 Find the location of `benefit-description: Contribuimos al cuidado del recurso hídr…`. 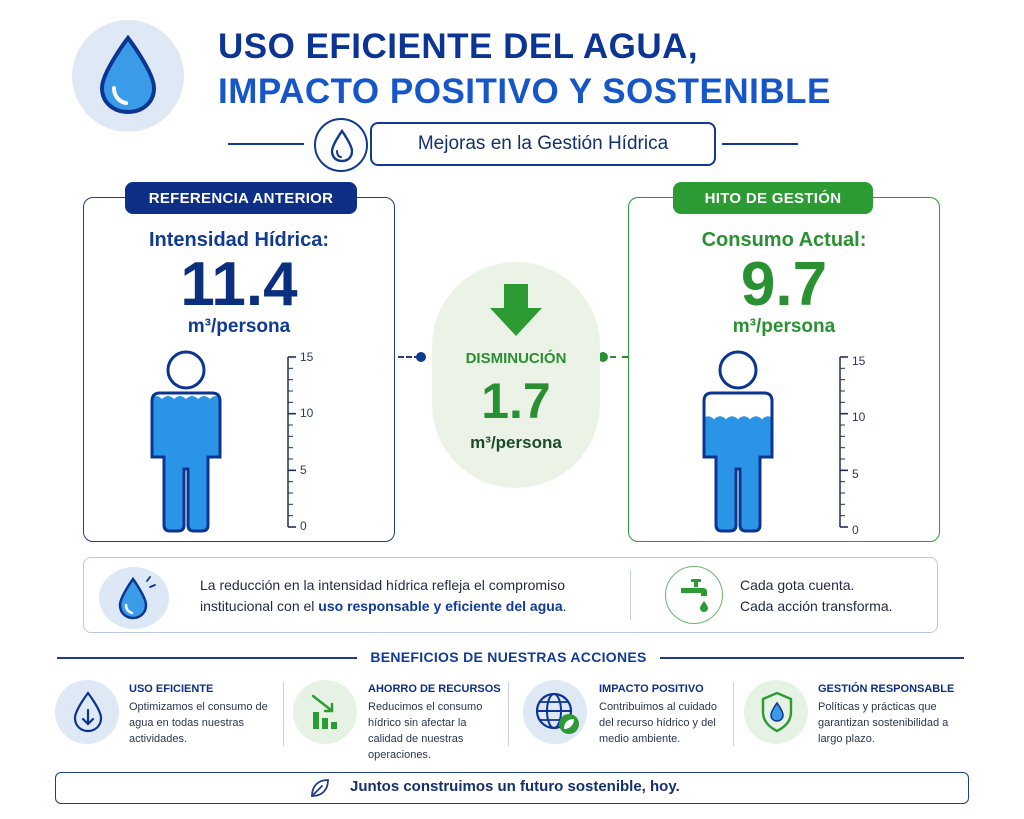

benefit-description: Contribuimos al cuidado del recurso hídr… is located at coordinates (658, 723).